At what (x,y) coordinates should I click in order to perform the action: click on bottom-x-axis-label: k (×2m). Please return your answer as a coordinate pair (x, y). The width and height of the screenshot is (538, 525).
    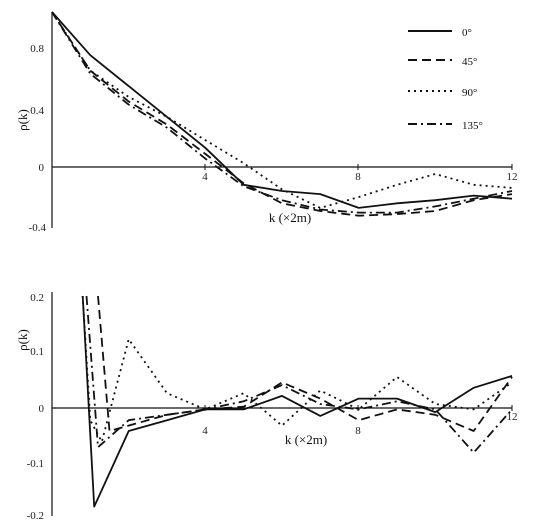
    Looking at the image, I should click on (306, 439).